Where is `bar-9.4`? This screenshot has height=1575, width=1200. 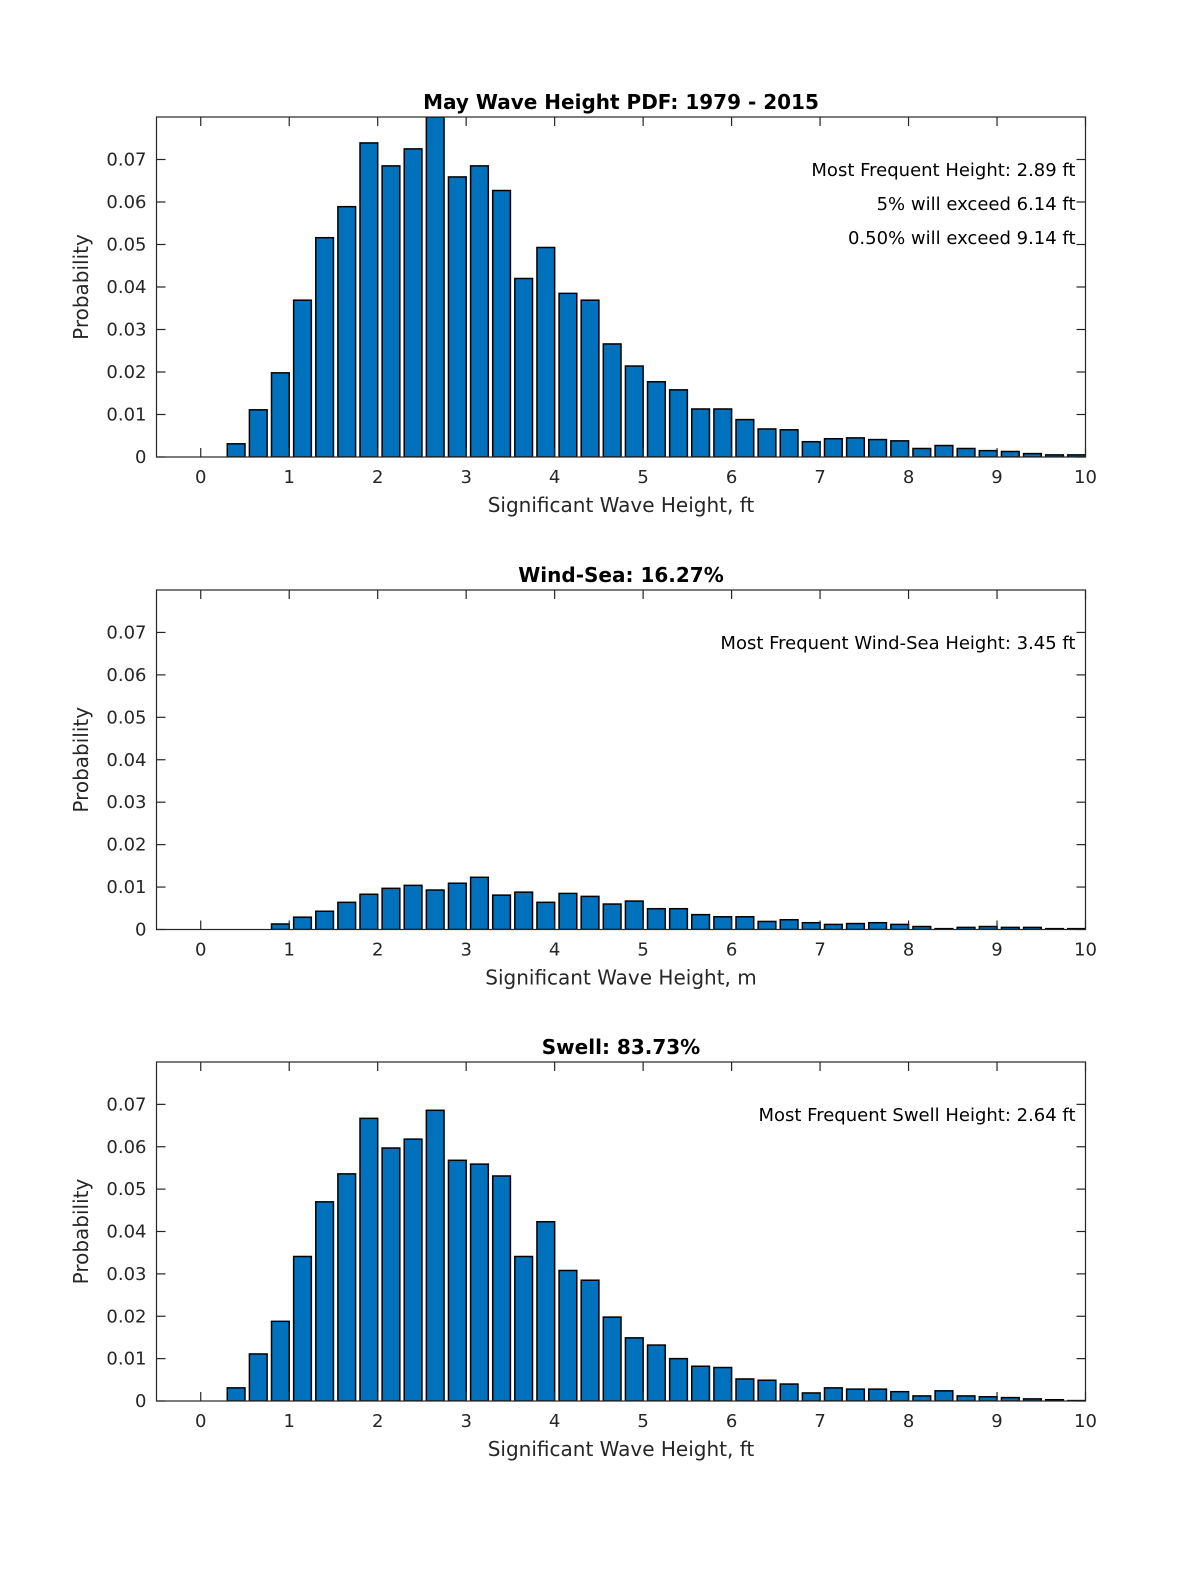
bar-9.4 is located at coordinates (1032, 454).